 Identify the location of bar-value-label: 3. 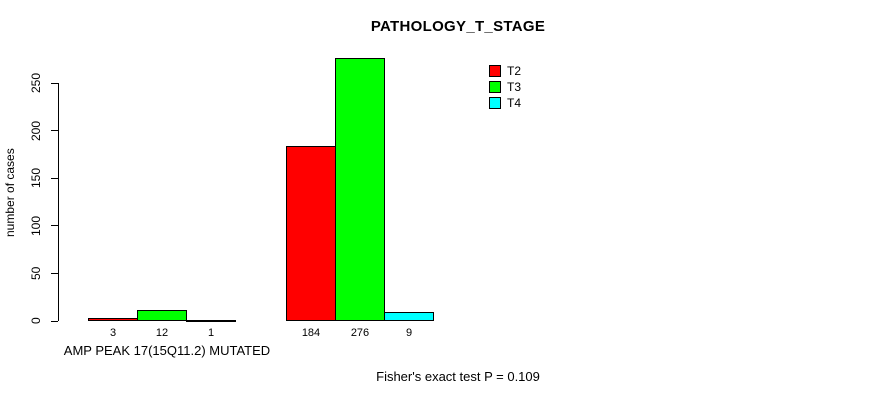
(113, 333).